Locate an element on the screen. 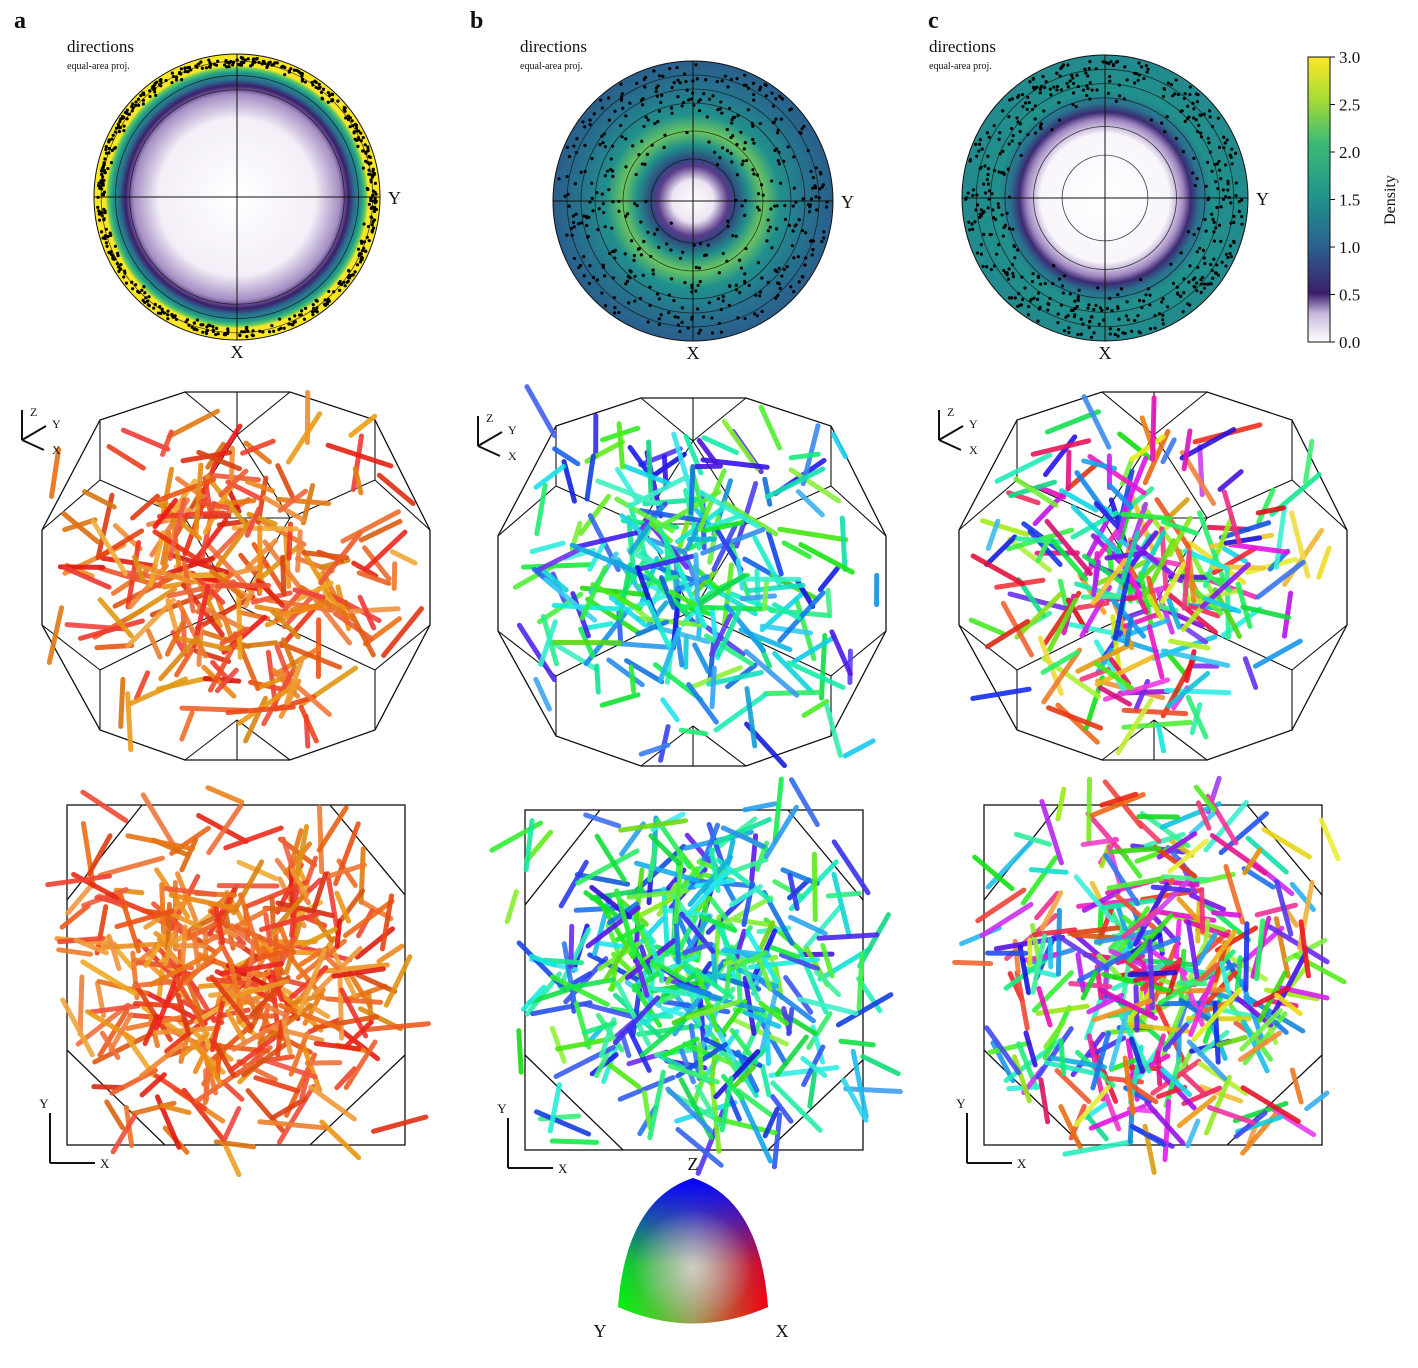 The image size is (1418, 1368). y-axis-label: Y is located at coordinates (1262, 199).